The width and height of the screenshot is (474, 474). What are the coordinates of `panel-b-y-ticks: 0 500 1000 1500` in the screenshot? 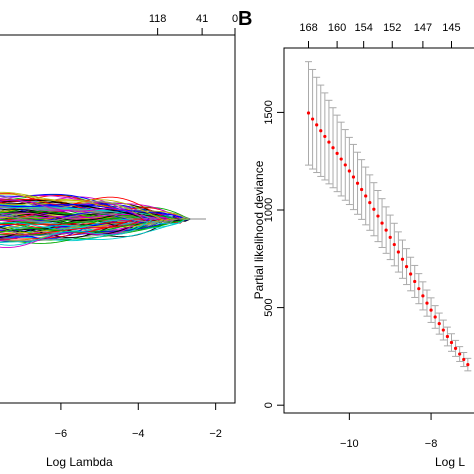 It's located at (273, 254).